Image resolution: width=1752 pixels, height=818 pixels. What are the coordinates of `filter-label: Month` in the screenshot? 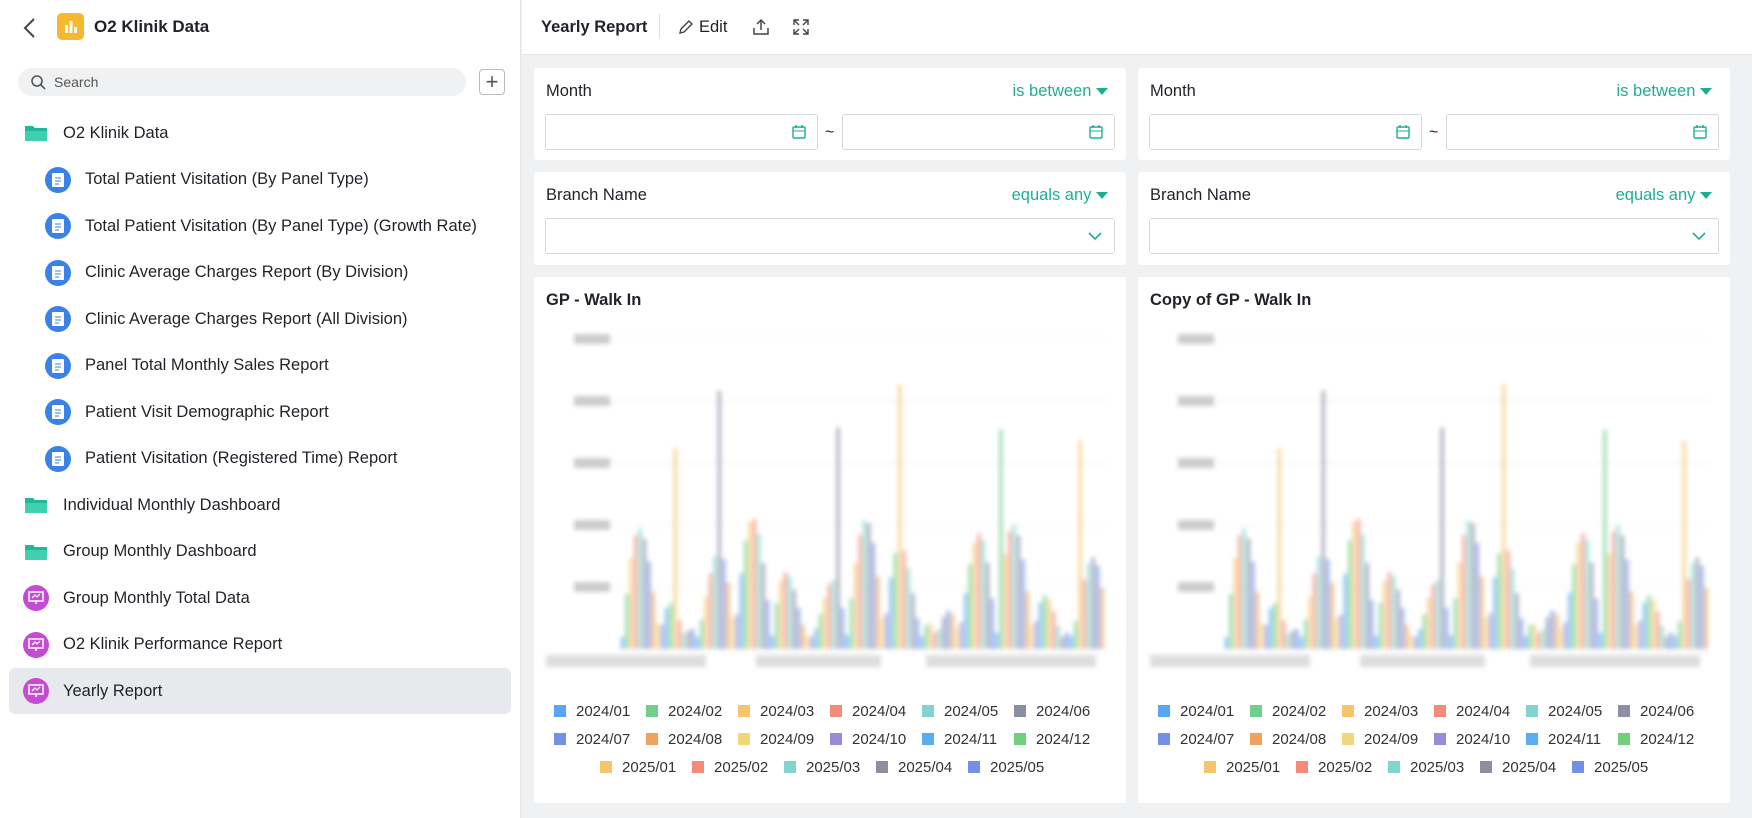 It's located at (1173, 91).